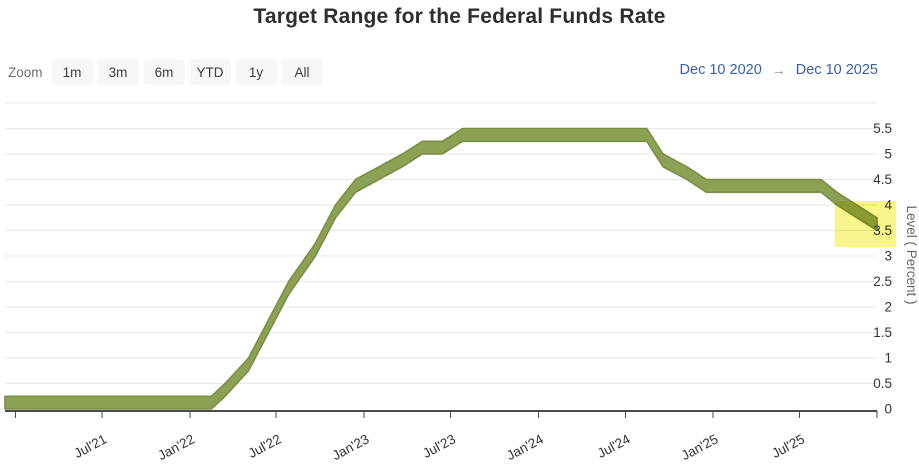  Describe the element at coordinates (90, 446) in the screenshot. I see `x-tick-label: Jul'21` at that location.